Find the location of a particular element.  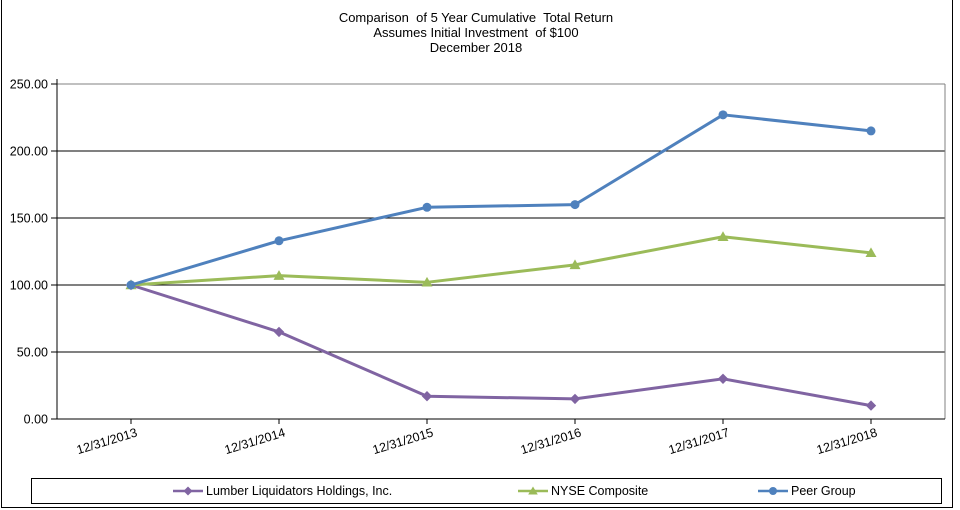

y-axis-label: 100.00 is located at coordinates (29, 286).